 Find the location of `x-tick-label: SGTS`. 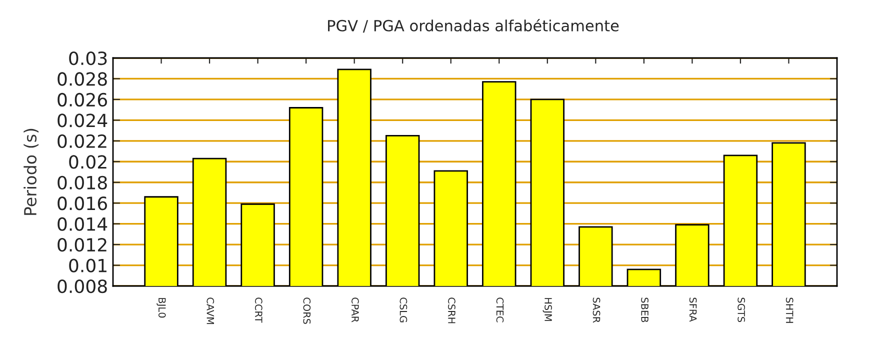

x-tick-label: SGTS is located at coordinates (741, 310).